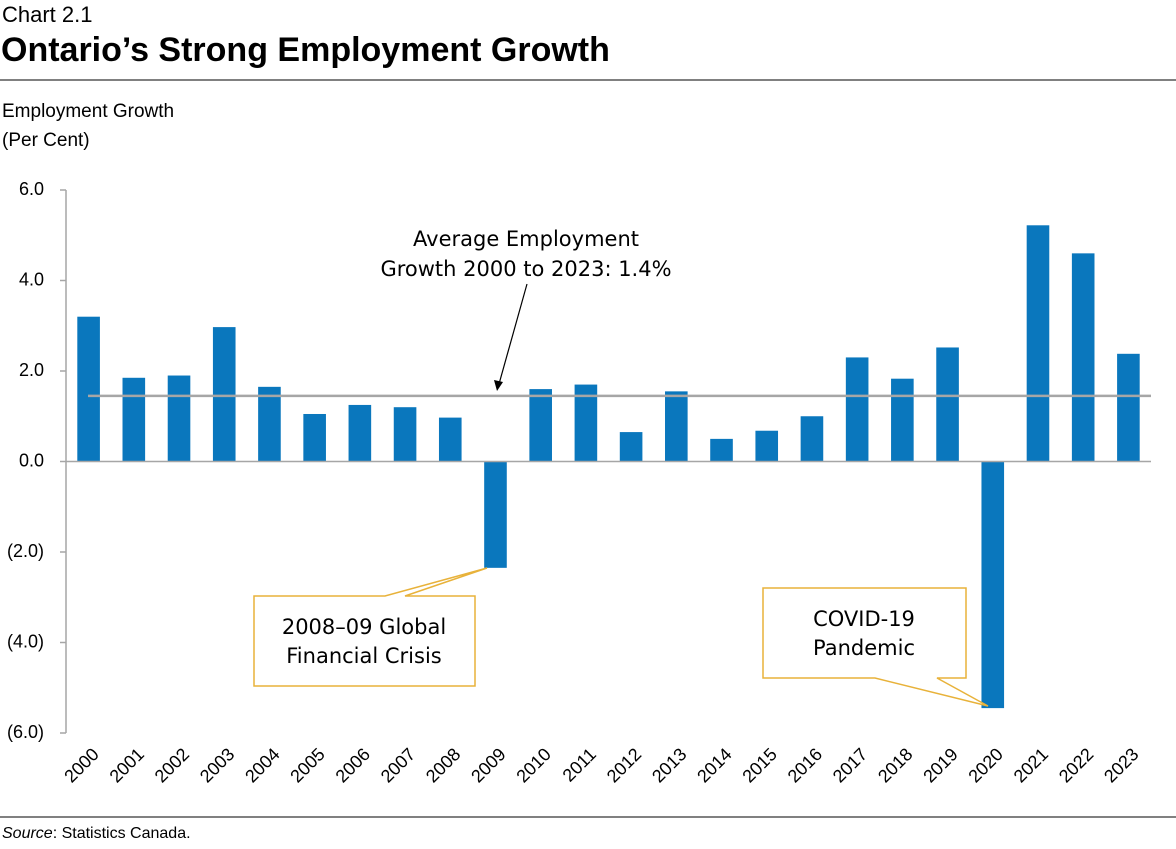  What do you see at coordinates (864, 648) in the screenshot?
I see `annotation: Pandemic` at bounding box center [864, 648].